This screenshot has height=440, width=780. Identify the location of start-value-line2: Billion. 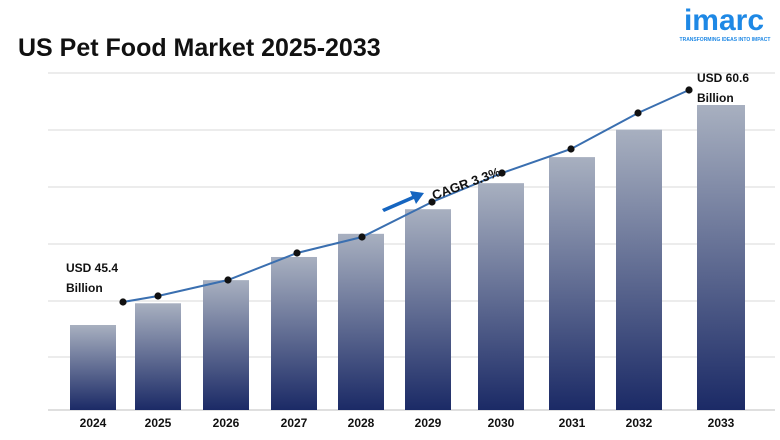
(84, 288).